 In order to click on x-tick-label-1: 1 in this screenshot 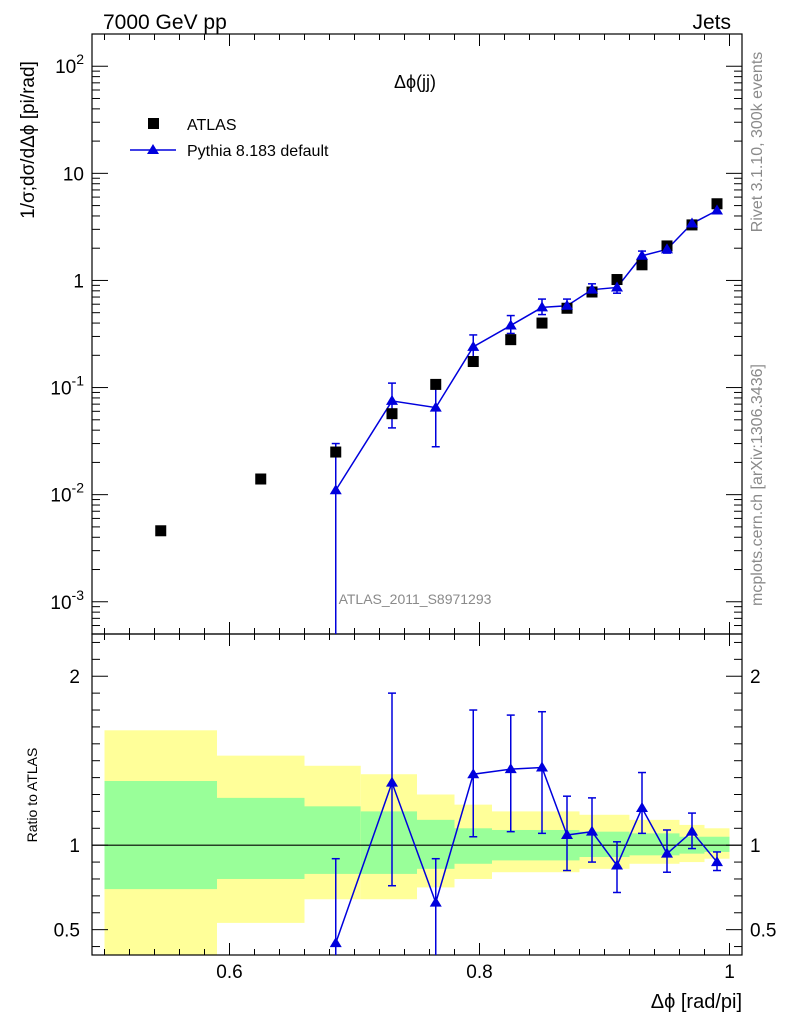, I will do `click(729, 972)`.